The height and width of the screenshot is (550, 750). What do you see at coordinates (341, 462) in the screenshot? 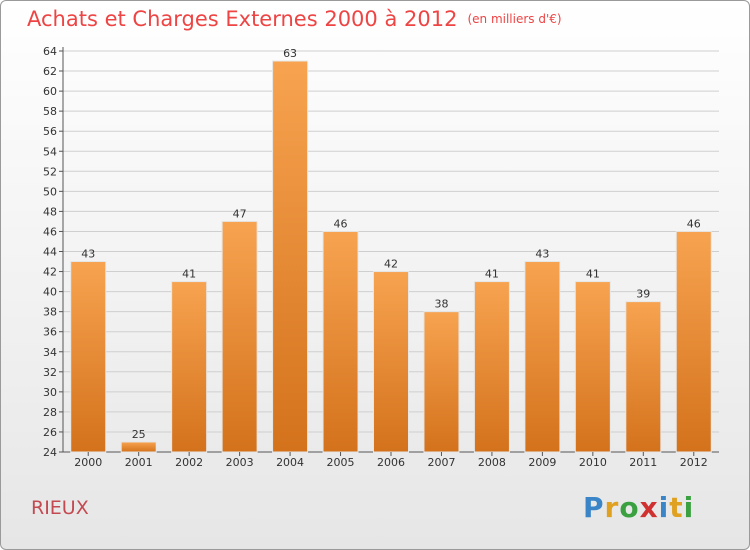
I see `x-tick-label: 2005` at bounding box center [341, 462].